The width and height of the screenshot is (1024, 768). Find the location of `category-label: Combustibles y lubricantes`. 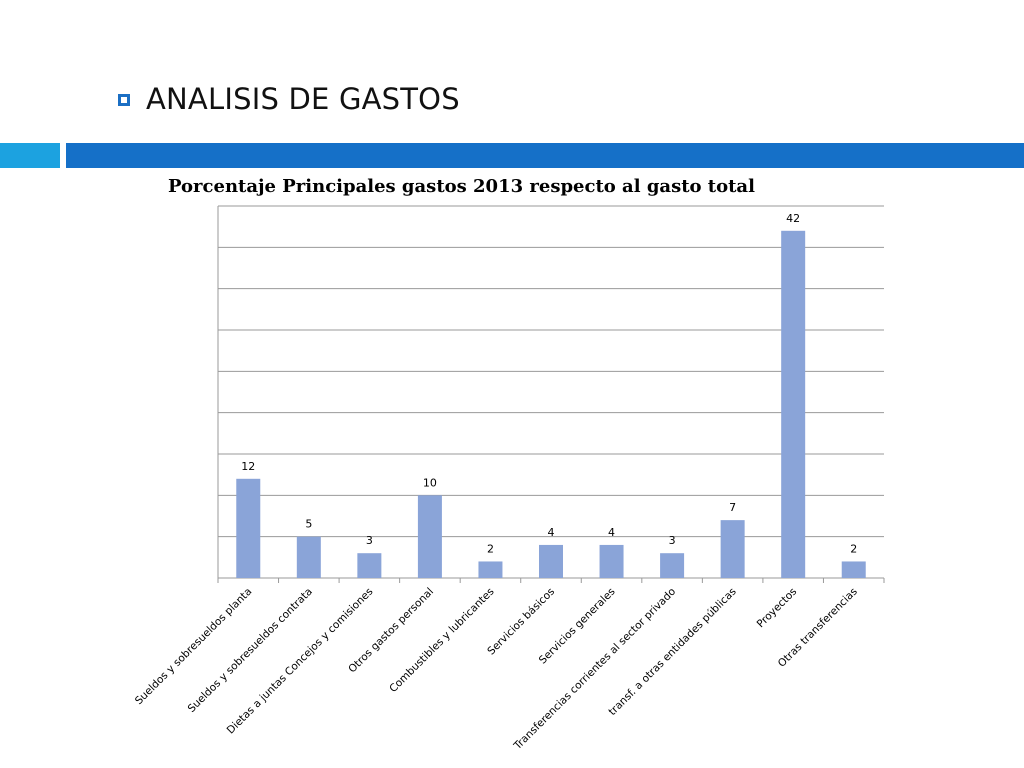

category-label: Combustibles y lubricantes is located at coordinates (441, 640).